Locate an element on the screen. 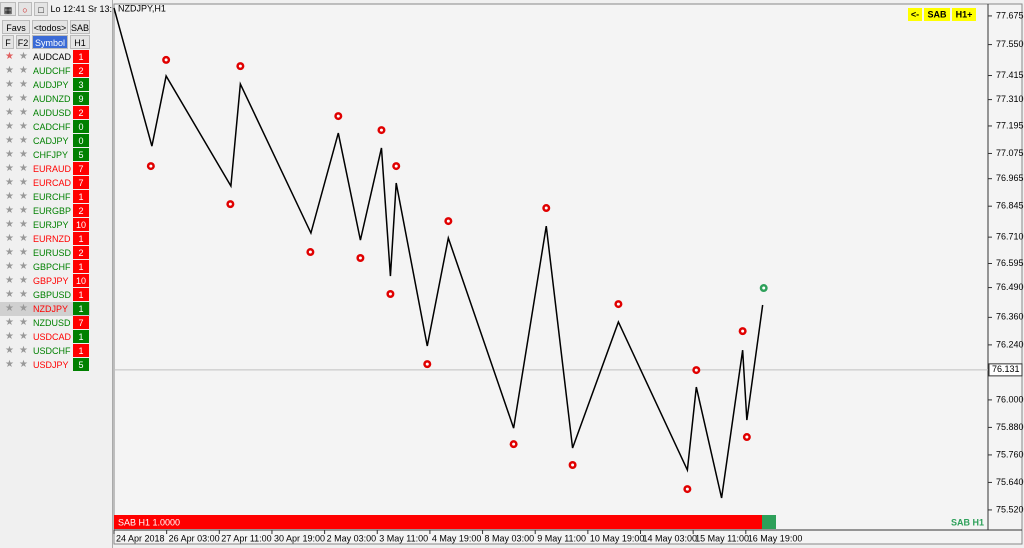 The image size is (1024, 548). column-header: F2 is located at coordinates (23, 42).